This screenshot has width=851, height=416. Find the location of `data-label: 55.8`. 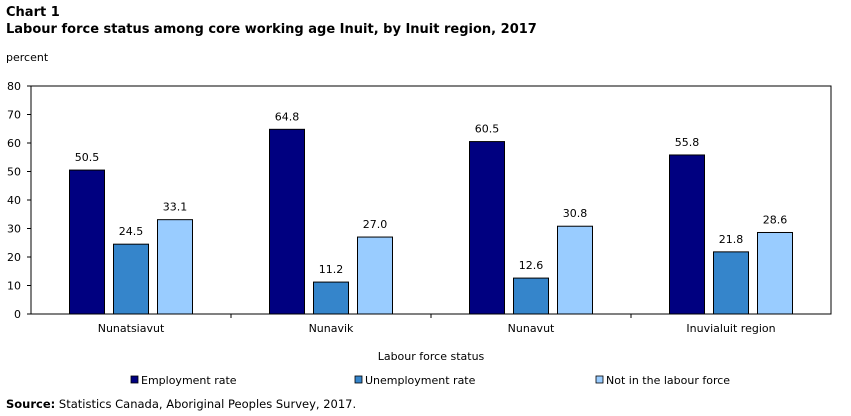

data-label: 55.8 is located at coordinates (687, 142).